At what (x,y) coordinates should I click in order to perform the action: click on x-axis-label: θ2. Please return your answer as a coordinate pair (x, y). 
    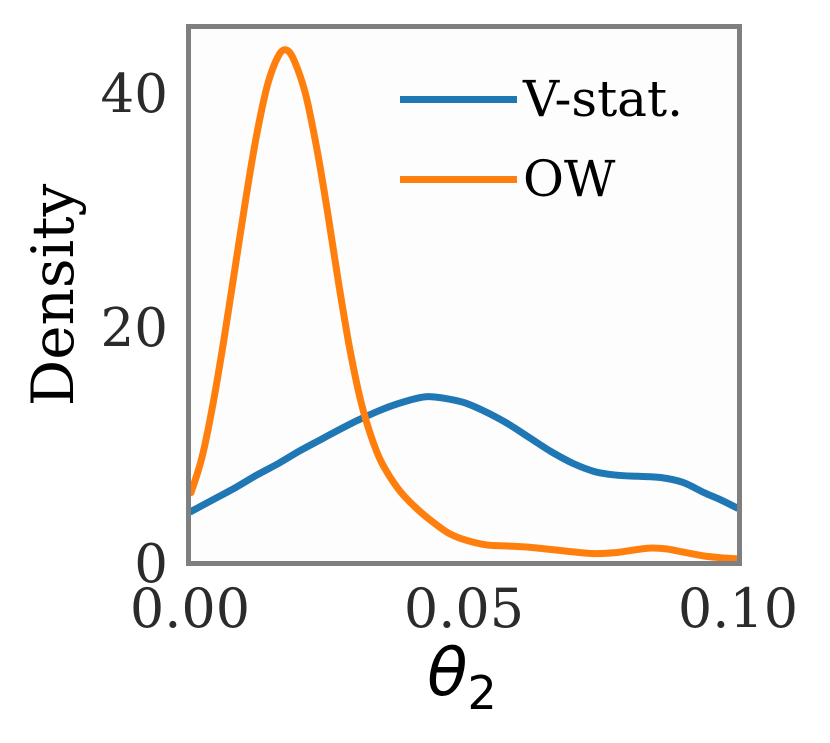
    Looking at the image, I should click on (462, 678).